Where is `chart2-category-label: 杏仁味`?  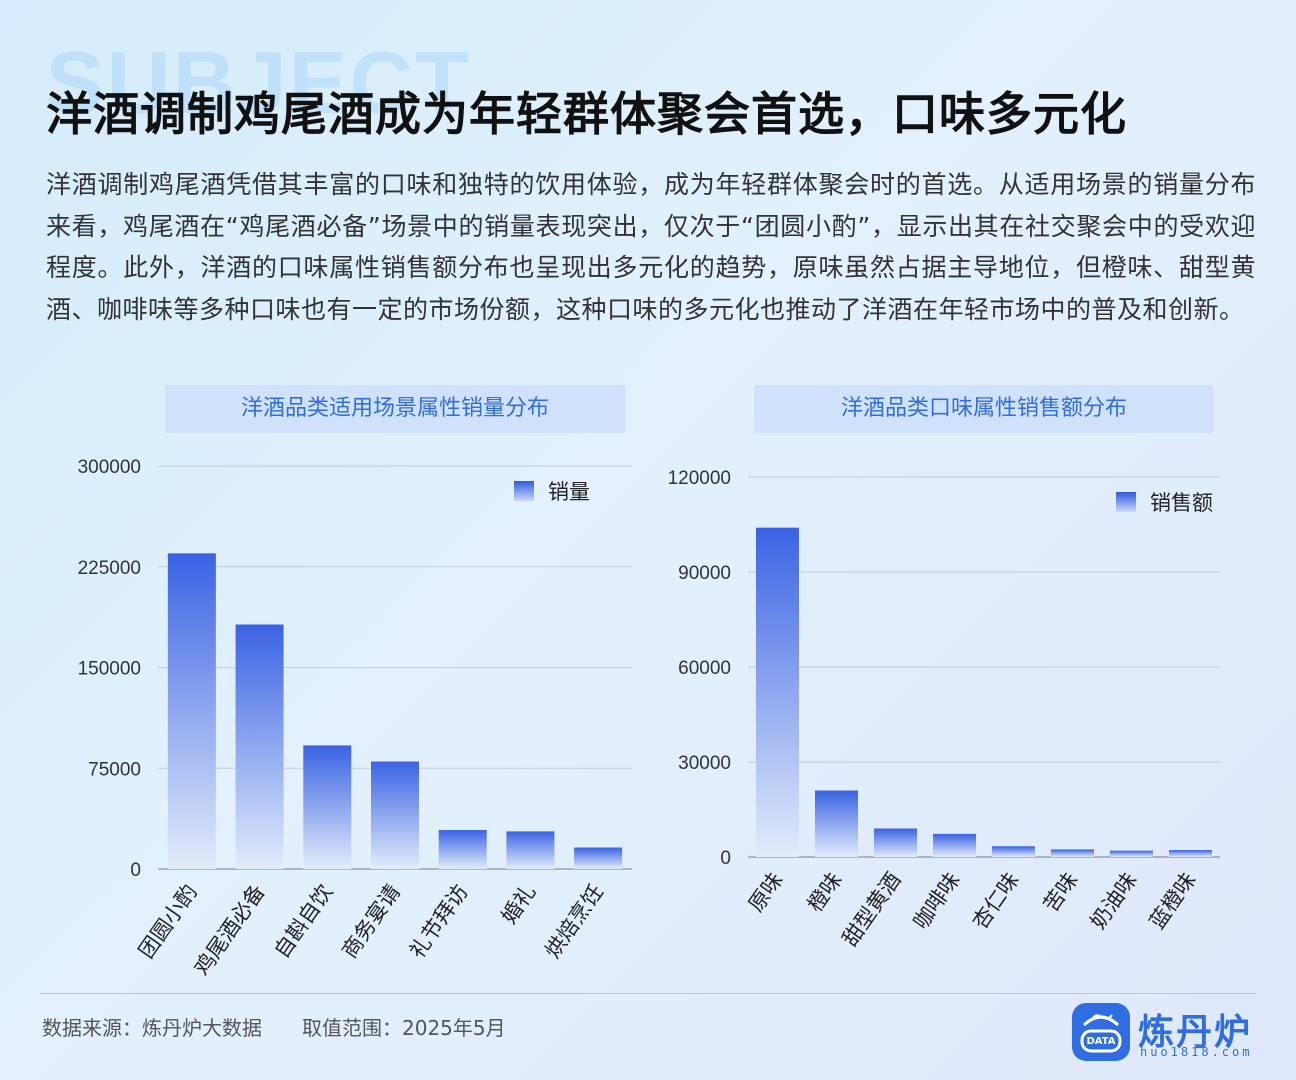
chart2-category-label: 杏仁味 is located at coordinates (996, 900).